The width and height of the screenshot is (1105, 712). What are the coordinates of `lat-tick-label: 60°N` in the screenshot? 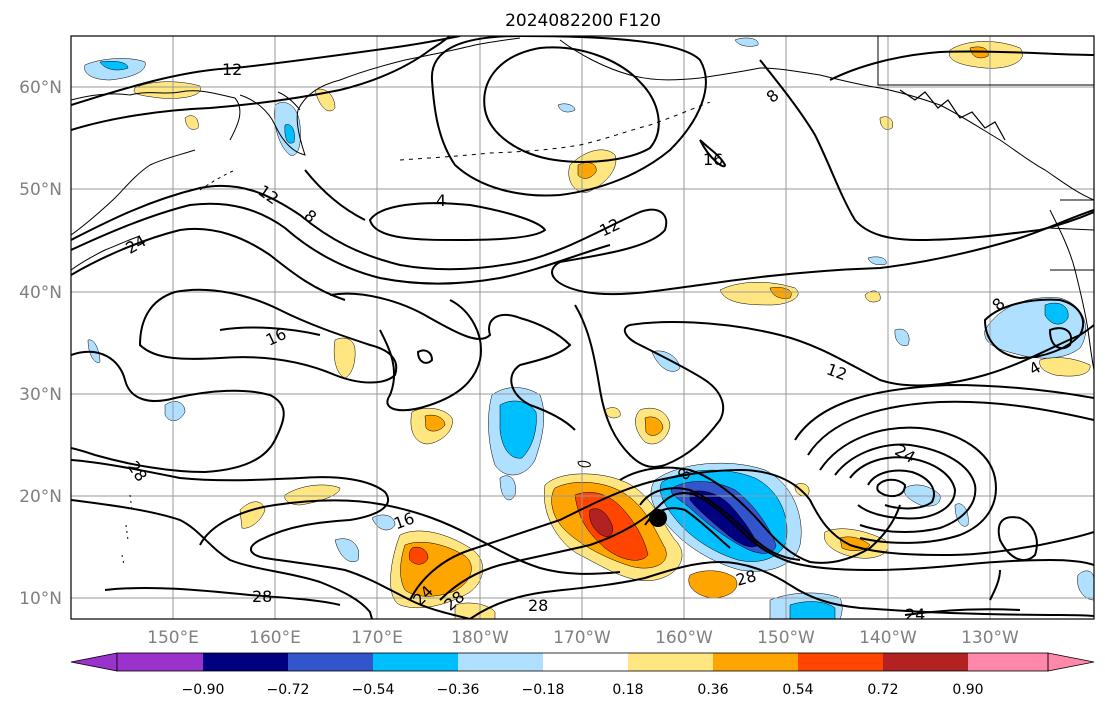 It's located at (40, 88).